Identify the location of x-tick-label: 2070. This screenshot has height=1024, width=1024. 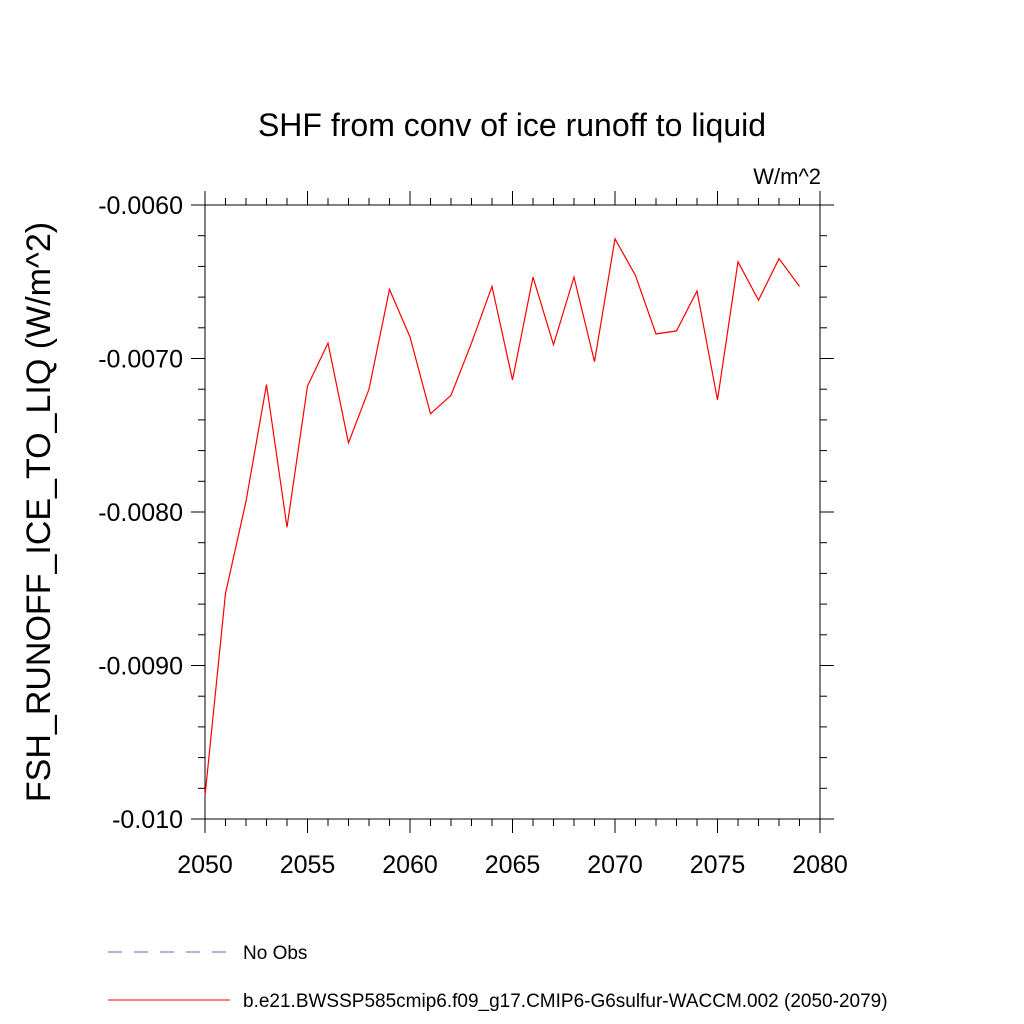
(615, 865).